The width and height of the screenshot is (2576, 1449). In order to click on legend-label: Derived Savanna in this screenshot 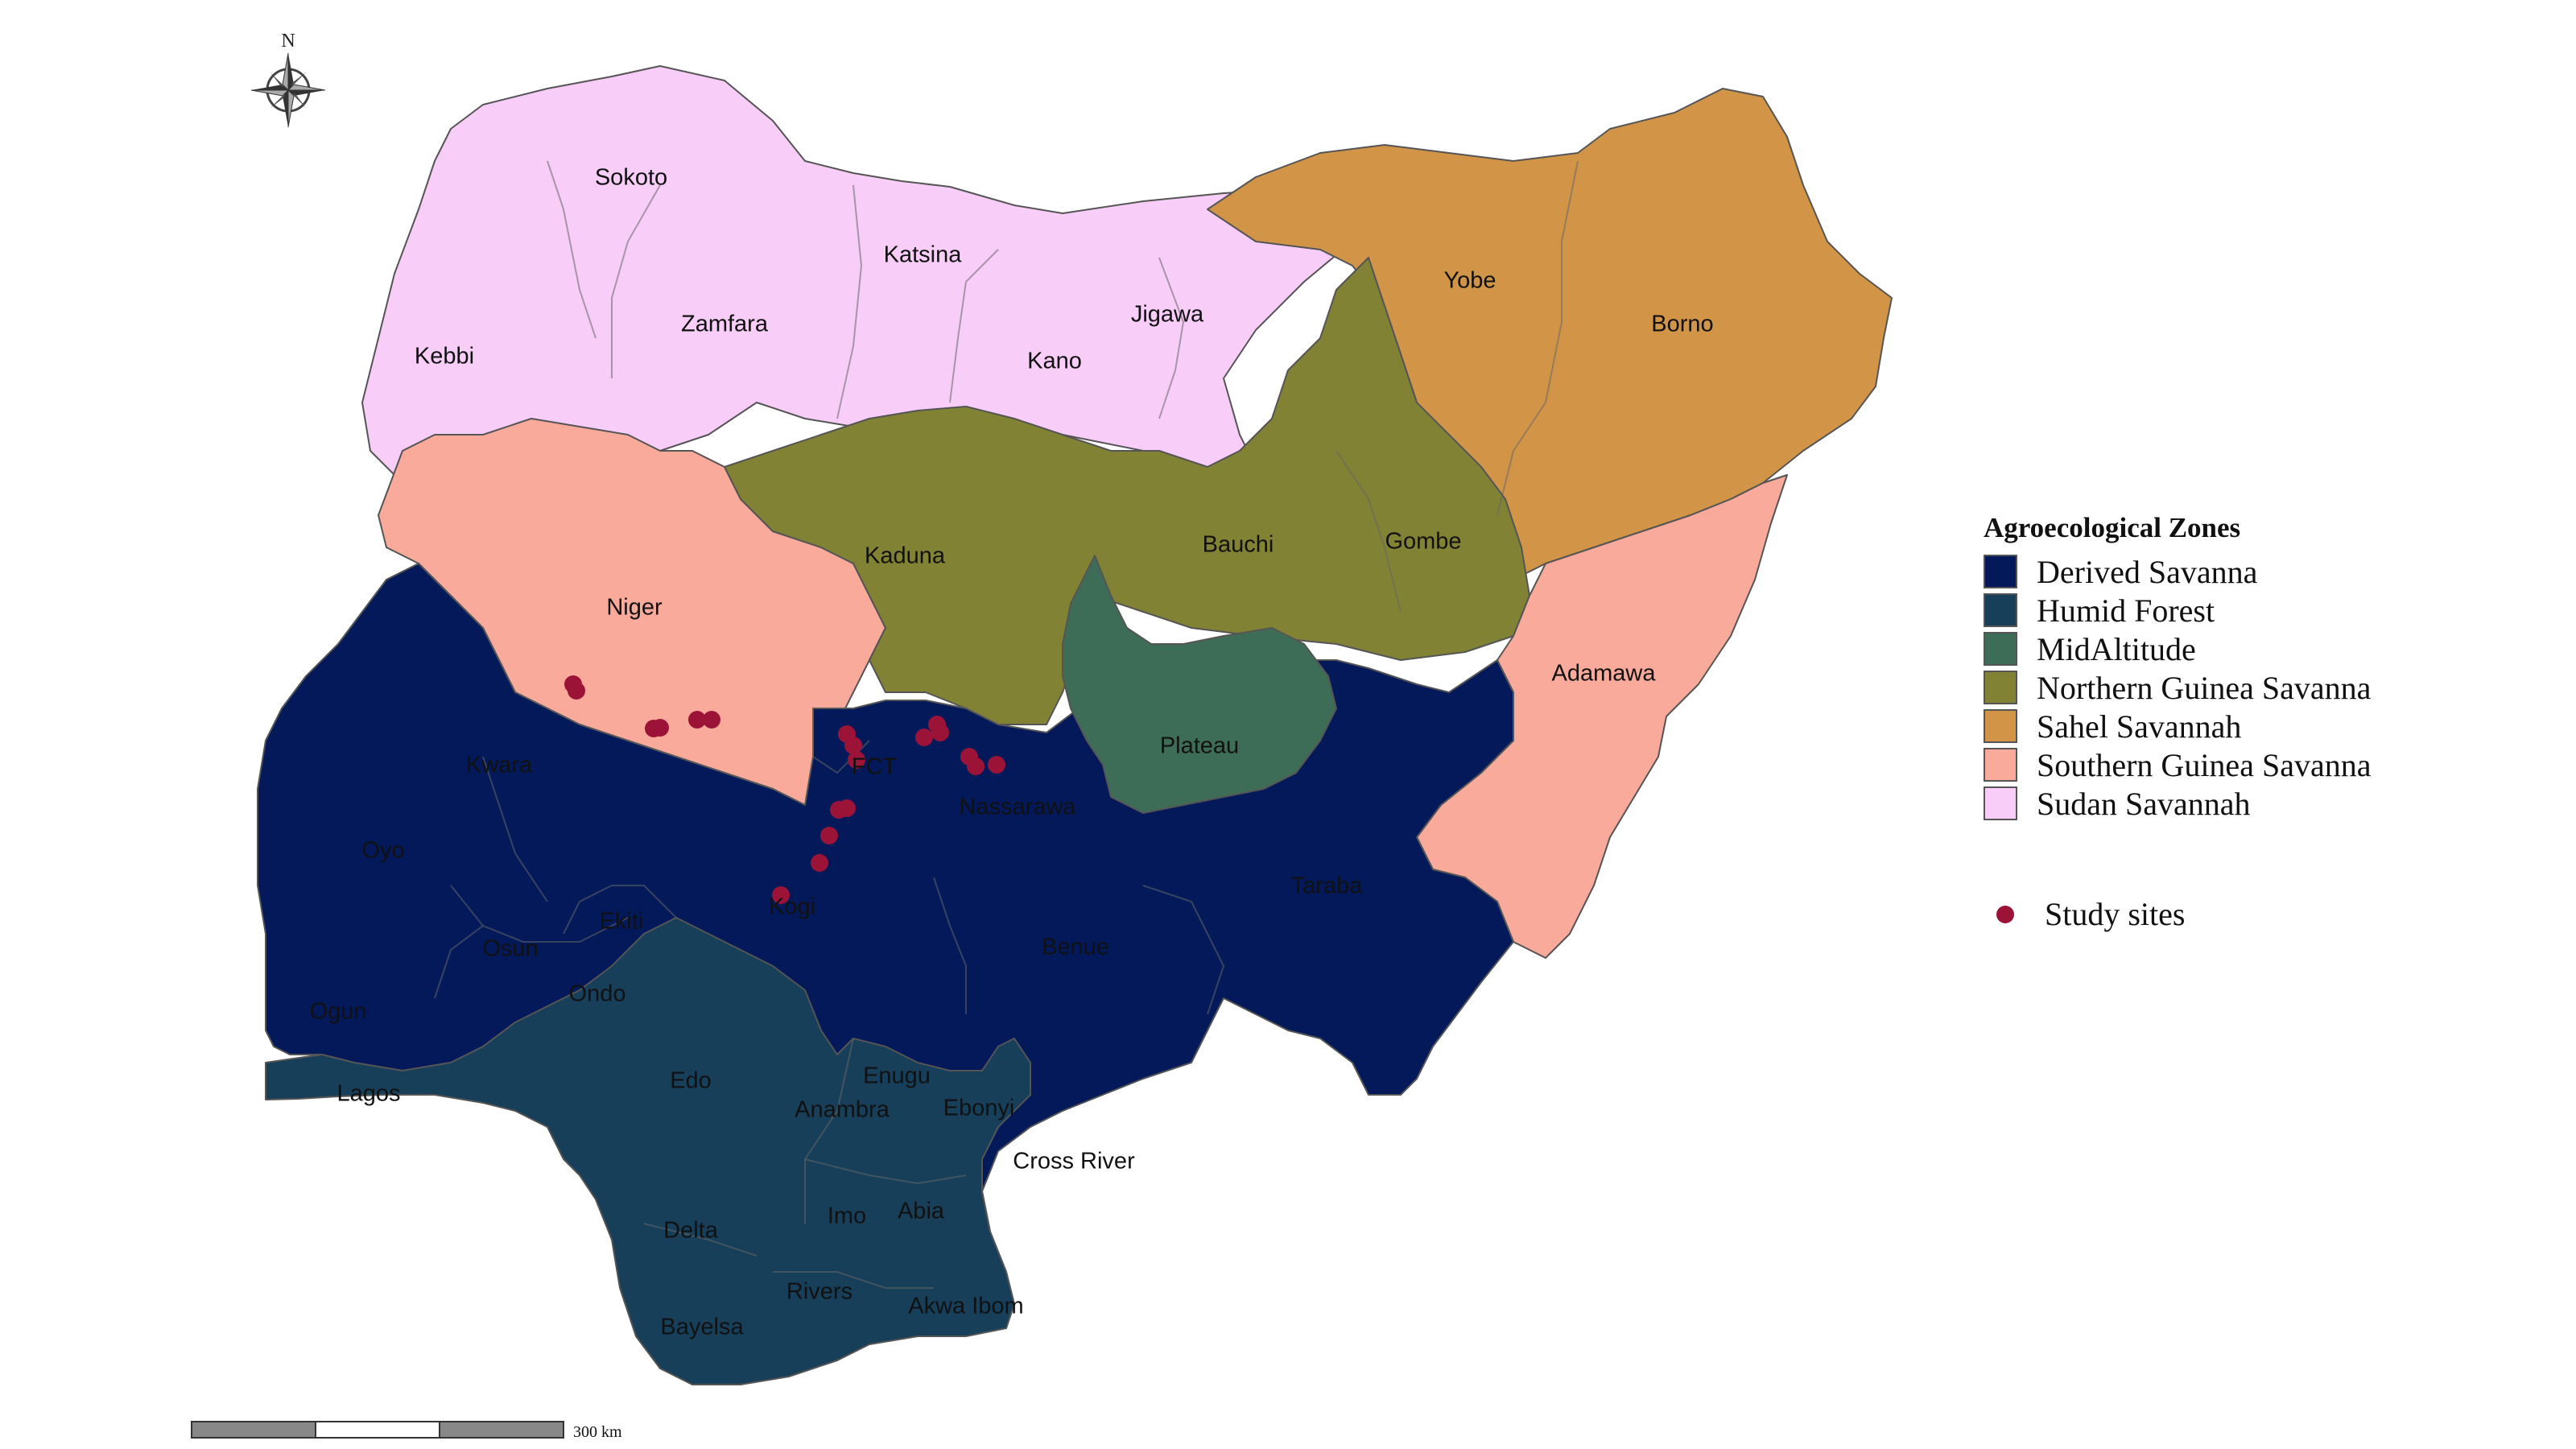, I will do `click(2147, 571)`.